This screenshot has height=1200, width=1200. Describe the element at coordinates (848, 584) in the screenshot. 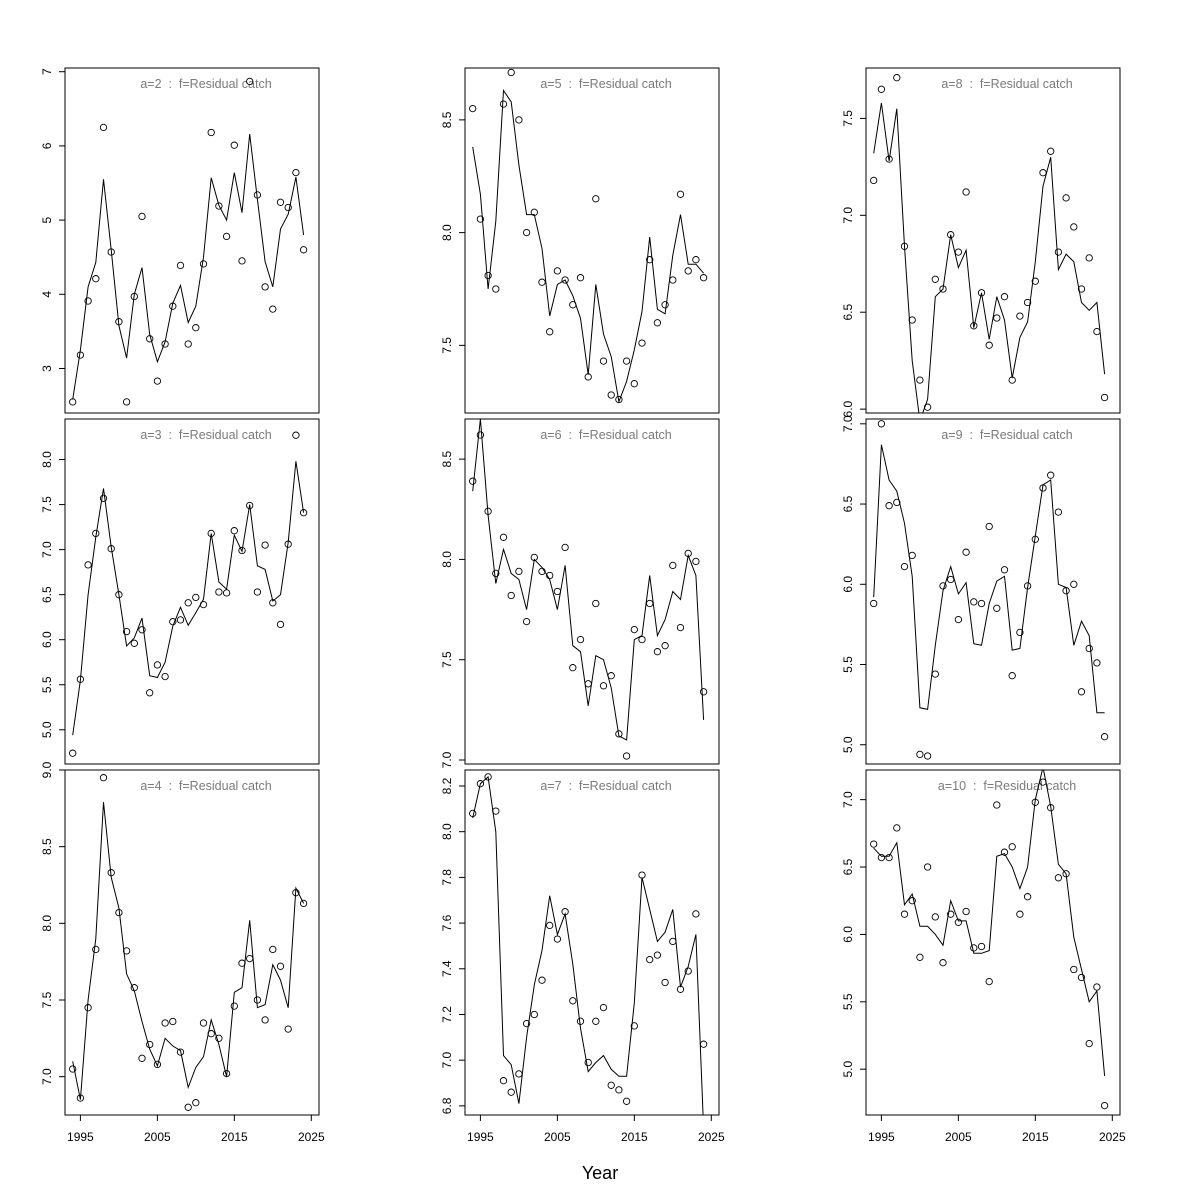

I see `y-tick-label: 6.0` at that location.